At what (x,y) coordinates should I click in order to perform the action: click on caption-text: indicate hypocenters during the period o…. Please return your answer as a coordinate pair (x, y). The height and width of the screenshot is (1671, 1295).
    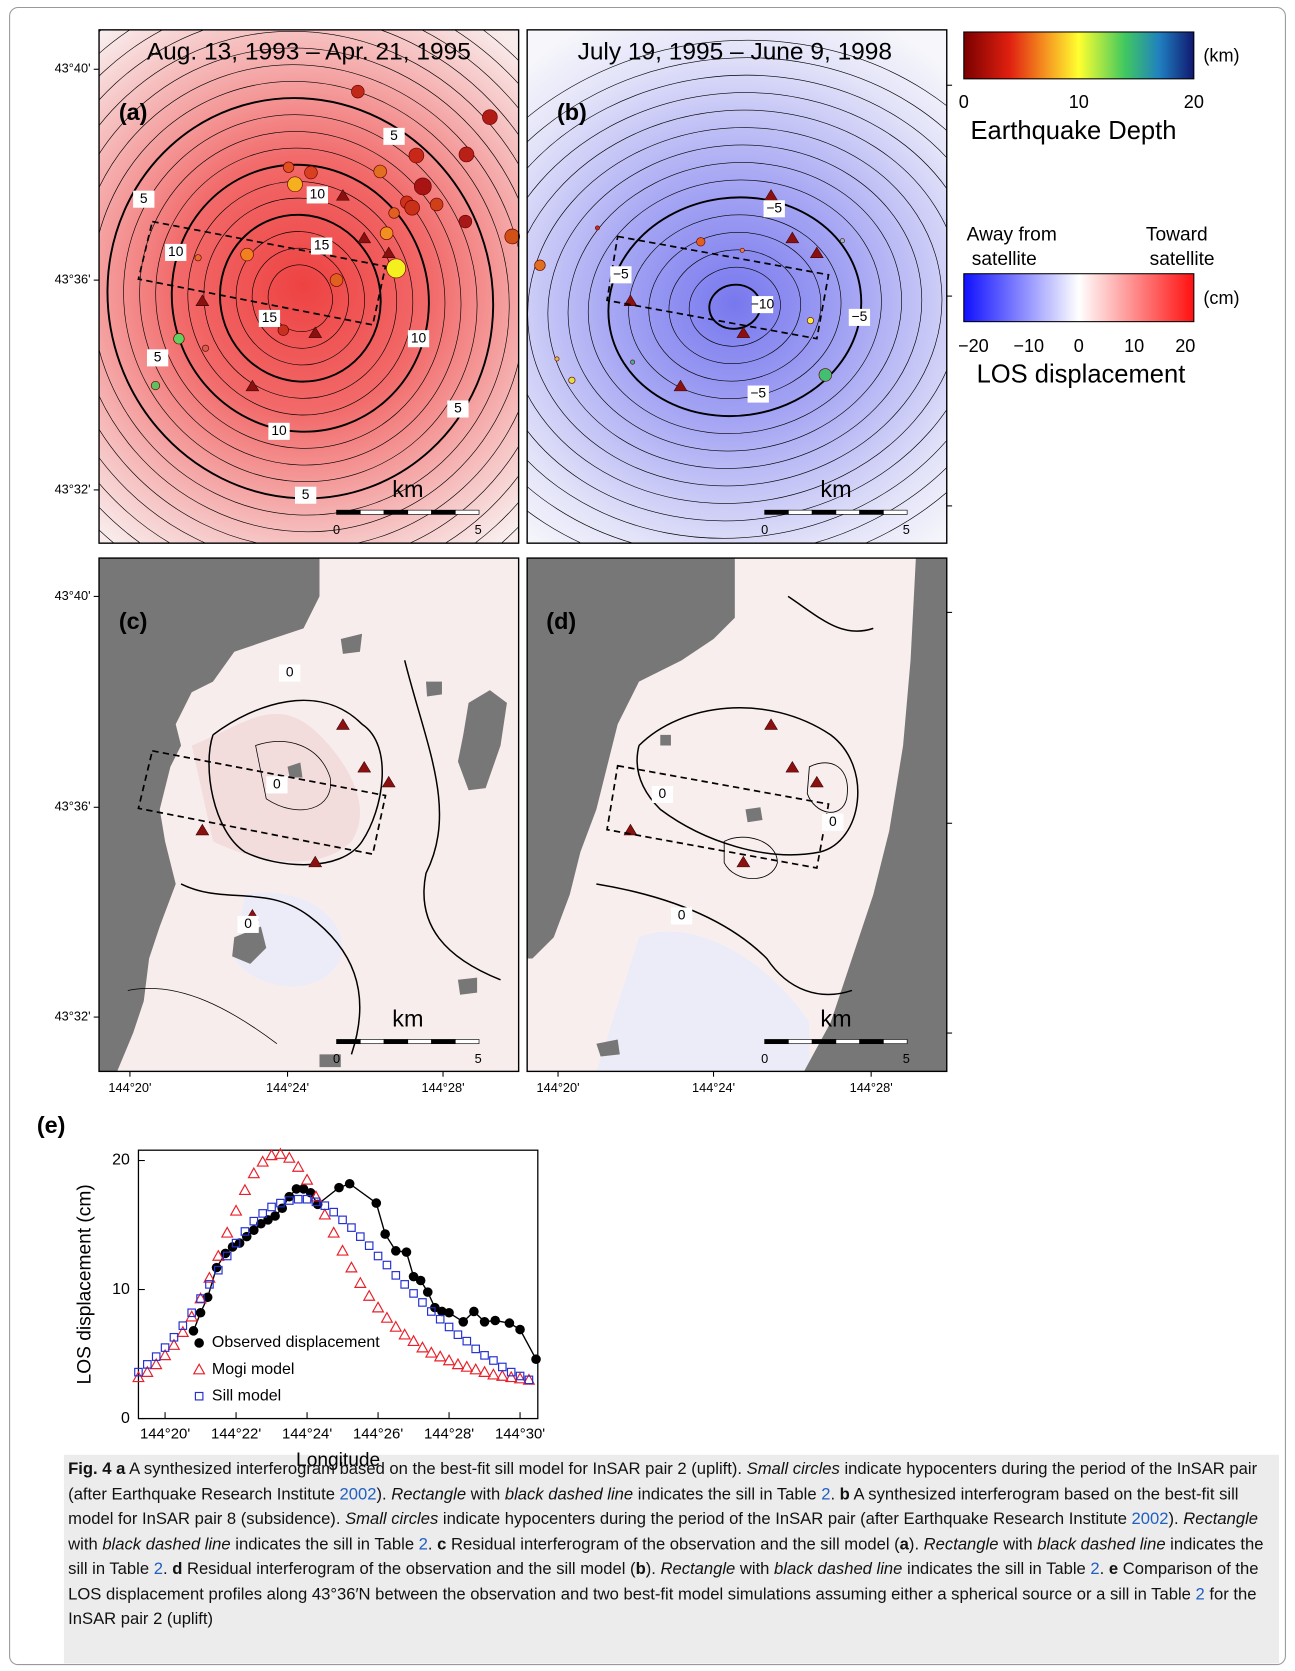
    Looking at the image, I should click on (663, 1482).